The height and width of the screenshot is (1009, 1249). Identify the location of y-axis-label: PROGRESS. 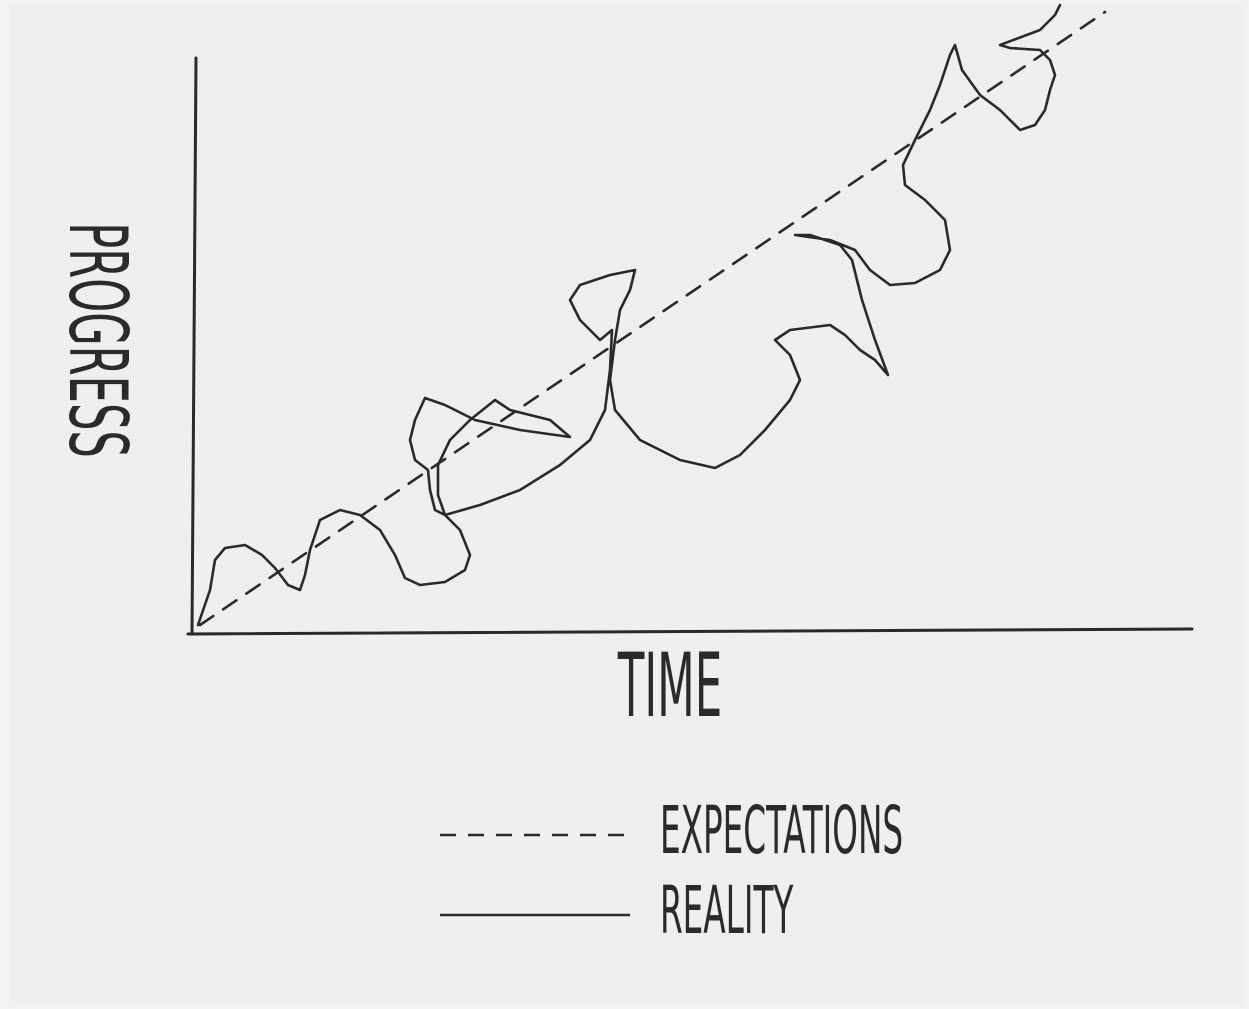
(97, 340).